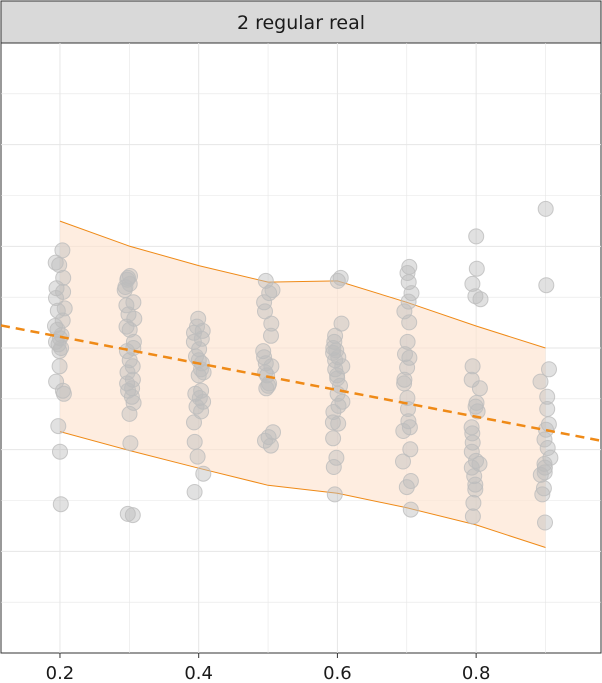  What do you see at coordinates (198, 673) in the screenshot?
I see `x-tick-label: 0.4` at bounding box center [198, 673].